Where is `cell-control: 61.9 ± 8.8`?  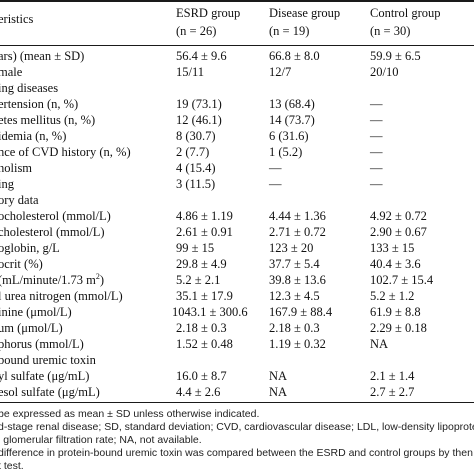
cell-control: 61.9 ± 8.8 is located at coordinates (395, 312).